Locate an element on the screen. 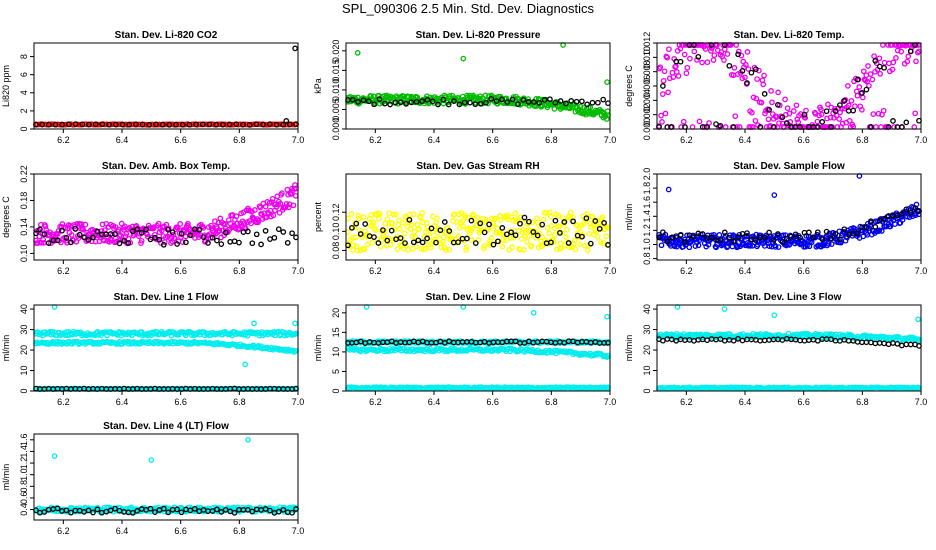 Image resolution: width=936 pixels, height=550 pixels. y-axis-label: Li820 ppm is located at coordinates (6, 86).